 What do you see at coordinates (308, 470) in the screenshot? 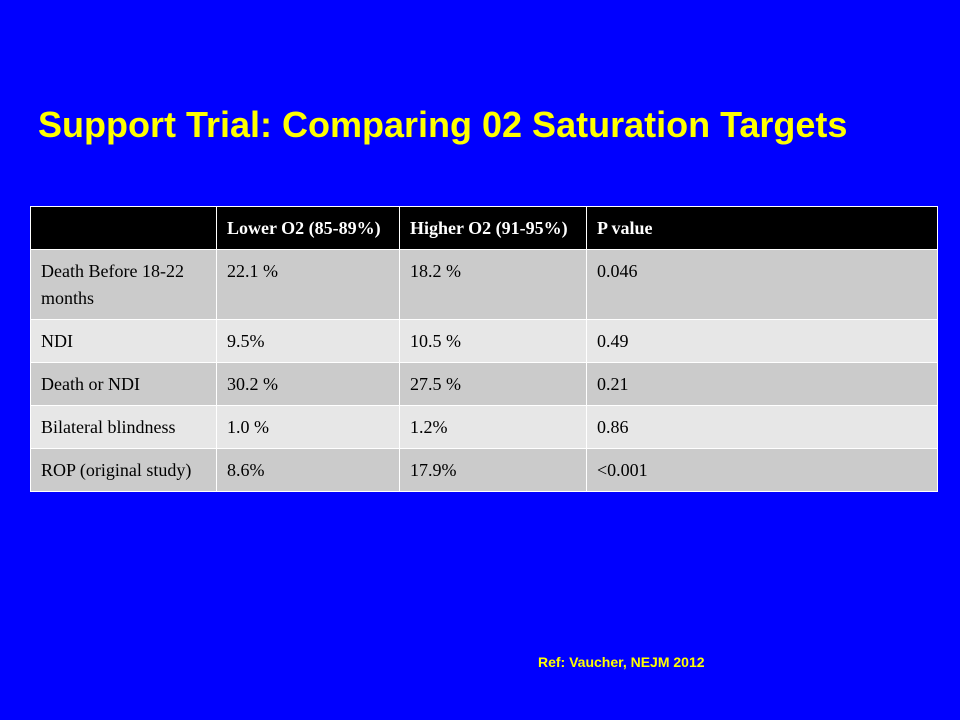
I see `lower-o2-cell: 8.6%` at bounding box center [308, 470].